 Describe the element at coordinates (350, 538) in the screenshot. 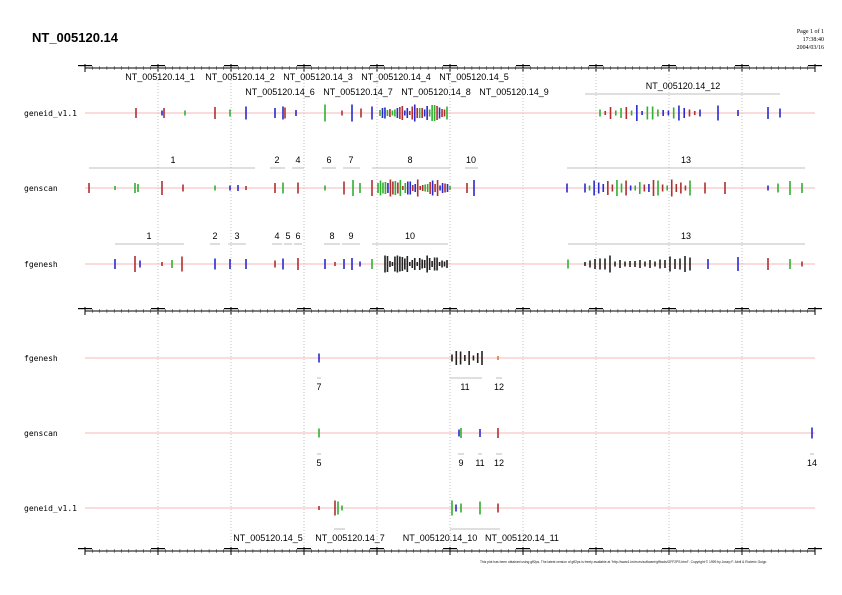

I see `geneid-gene-label: NT_005120.14_7` at that location.